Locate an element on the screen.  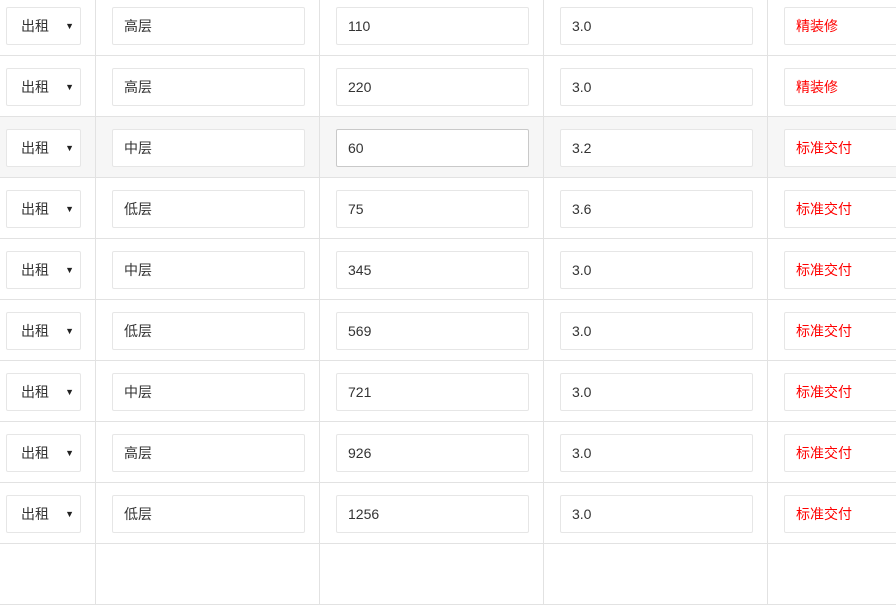
area-input-value: 60 is located at coordinates (356, 148).